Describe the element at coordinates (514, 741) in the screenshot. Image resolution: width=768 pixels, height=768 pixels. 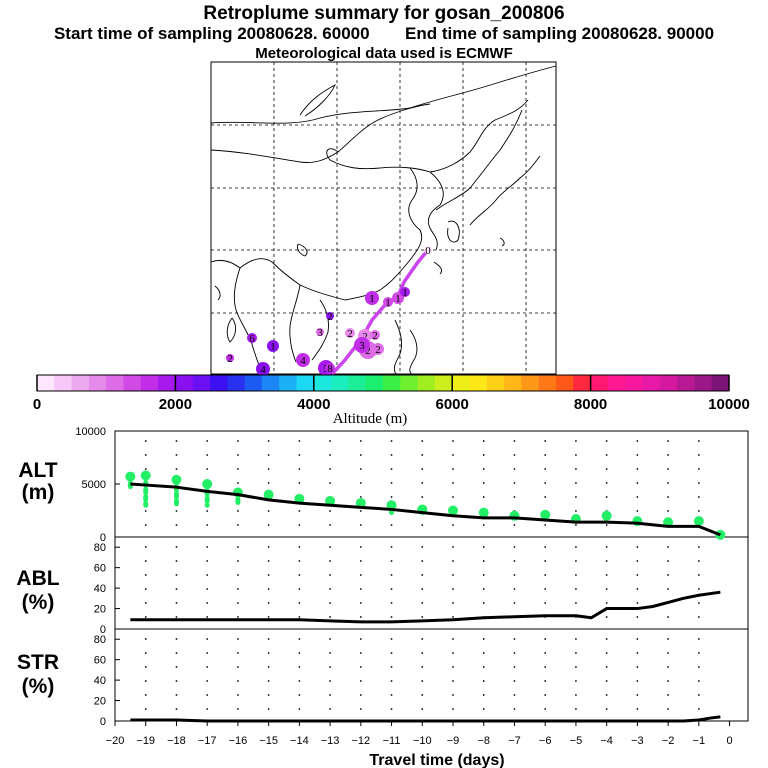
I see `x-tick-label: −7` at that location.